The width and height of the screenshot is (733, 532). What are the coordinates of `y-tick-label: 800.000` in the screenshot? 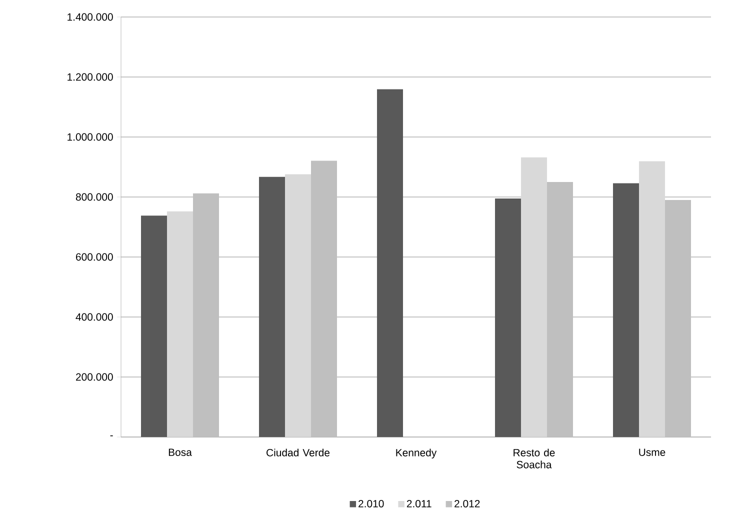 It's located at (94, 197).